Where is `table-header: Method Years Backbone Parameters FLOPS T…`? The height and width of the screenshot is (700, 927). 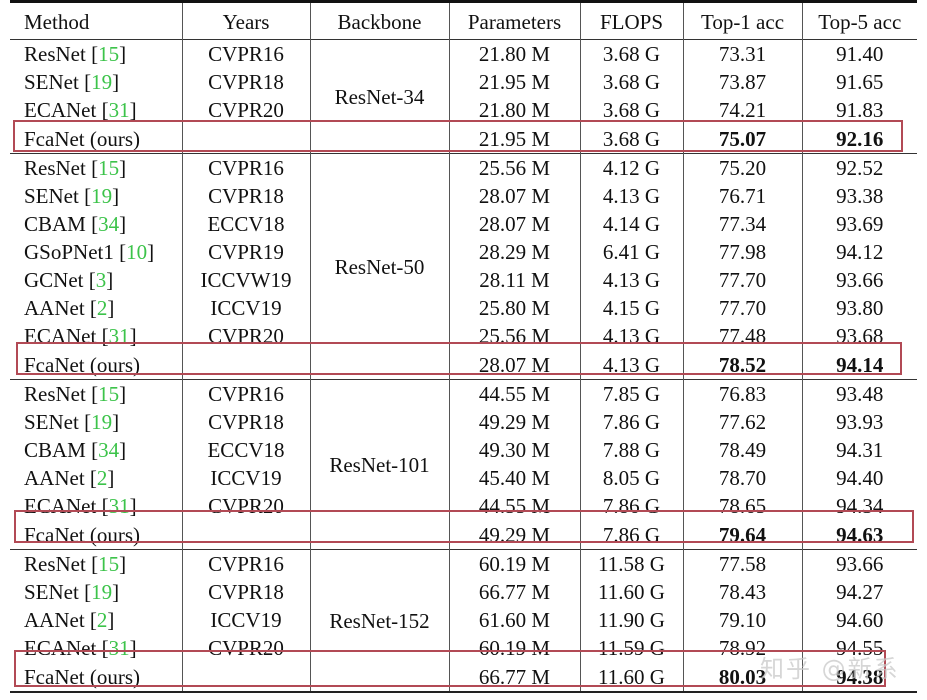
table-header: Method Years Backbone Parameters FLOPS T… is located at coordinates (463, 20).